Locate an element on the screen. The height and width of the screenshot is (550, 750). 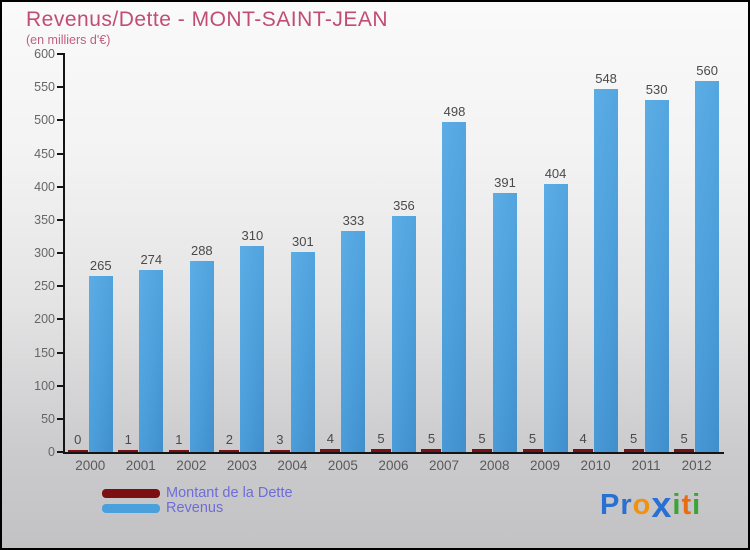
y-tick-label: 300 is located at coordinates (44, 253).